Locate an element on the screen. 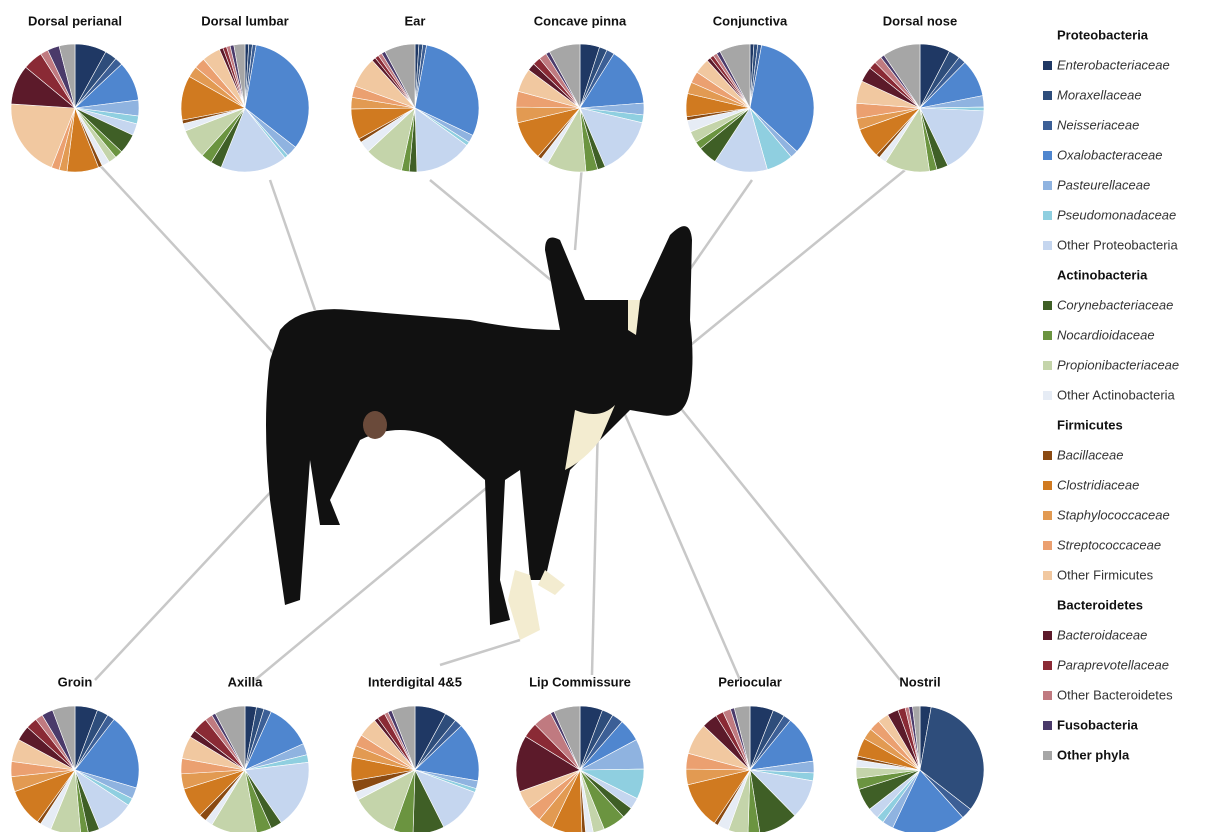 The width and height of the screenshot is (1217, 832). legend-label: Streptococcaceae is located at coordinates (1109, 544).